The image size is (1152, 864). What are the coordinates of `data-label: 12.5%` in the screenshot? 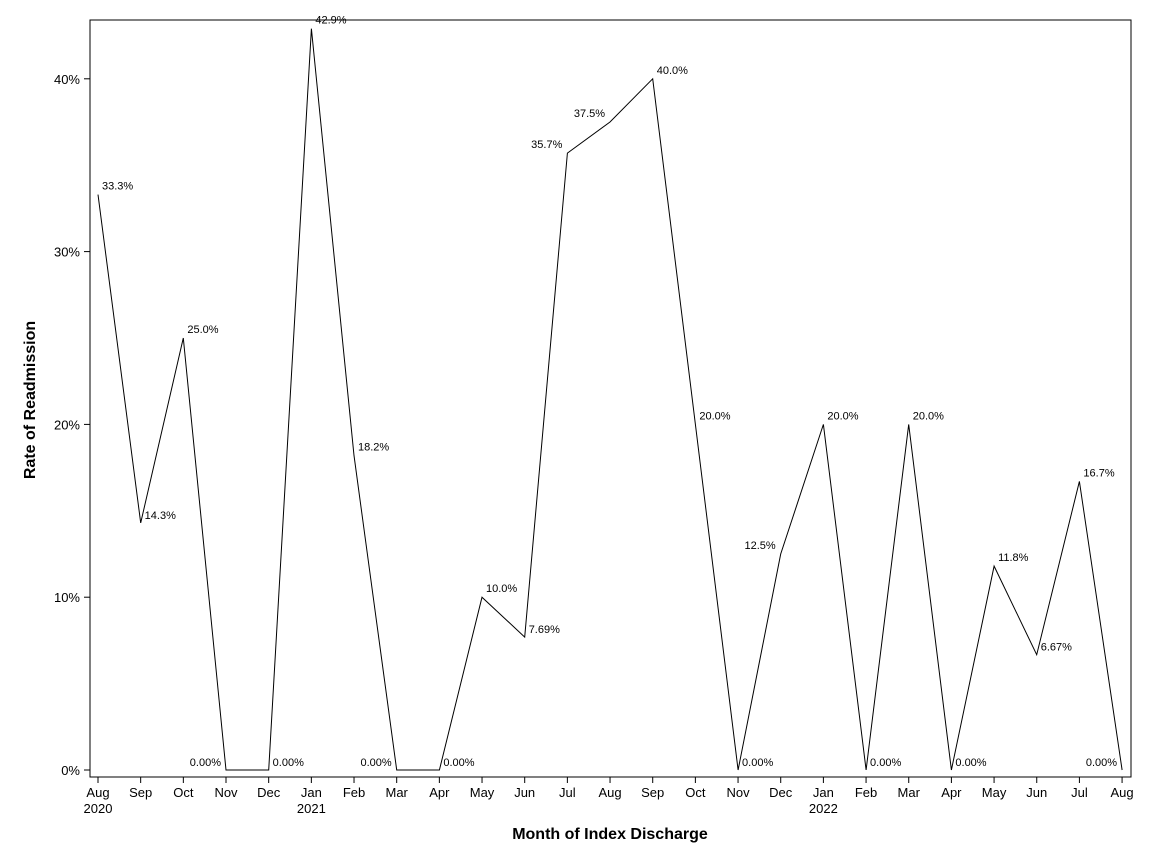 It's located at (760, 546).